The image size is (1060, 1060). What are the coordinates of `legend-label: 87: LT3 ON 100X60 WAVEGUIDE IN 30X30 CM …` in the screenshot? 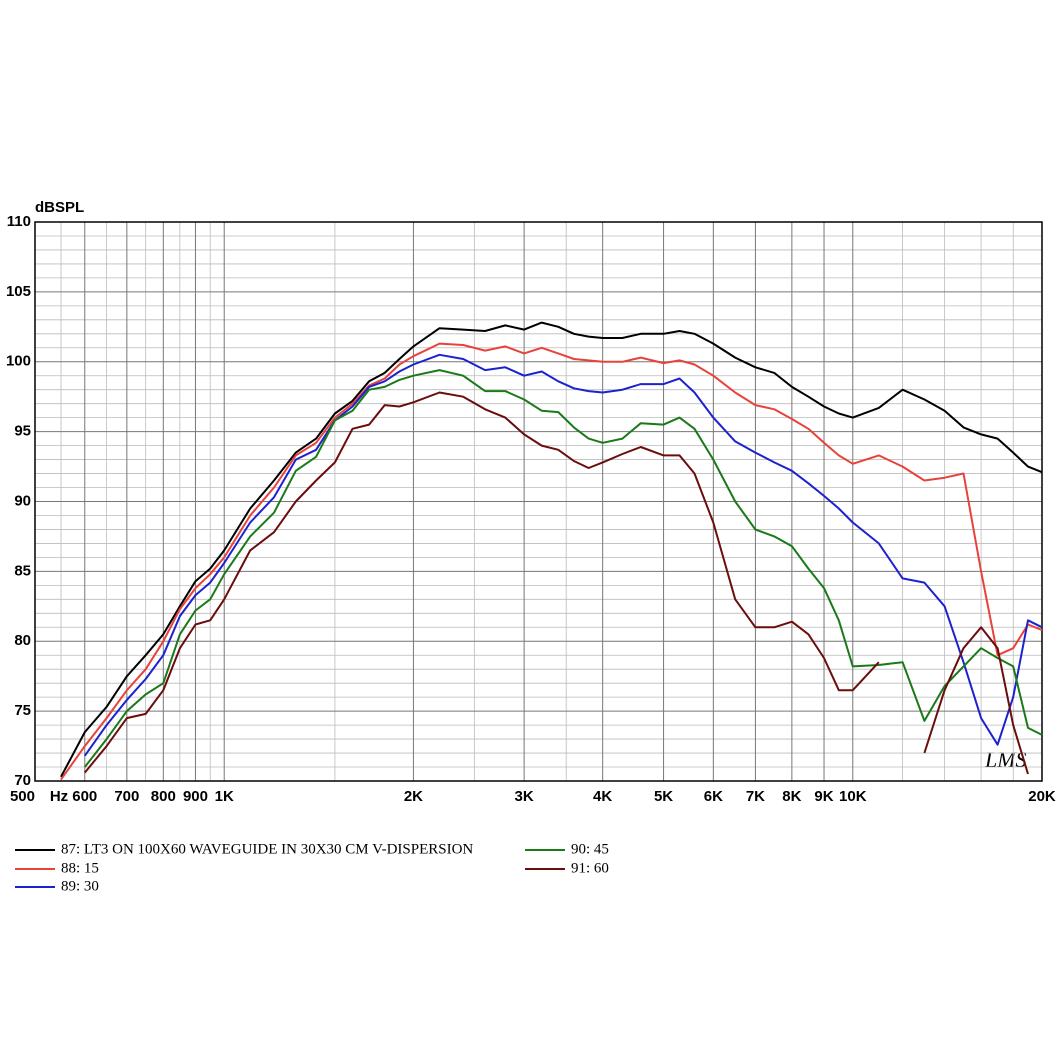 It's located at (267, 849).